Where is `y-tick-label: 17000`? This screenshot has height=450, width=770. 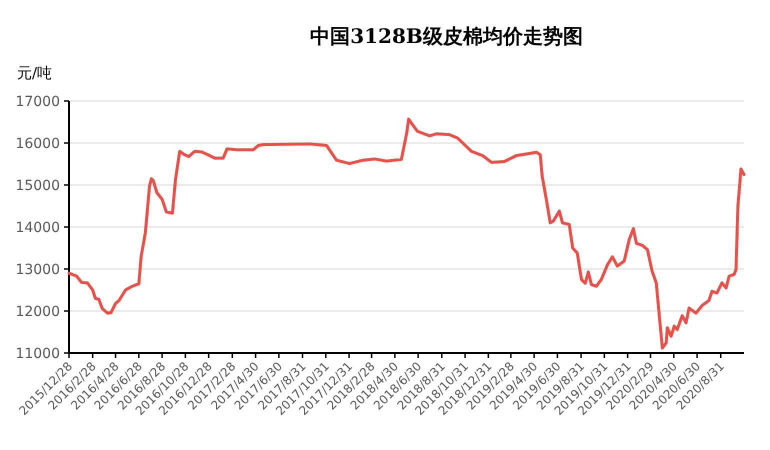 y-tick-label: 17000 is located at coordinates (37, 102).